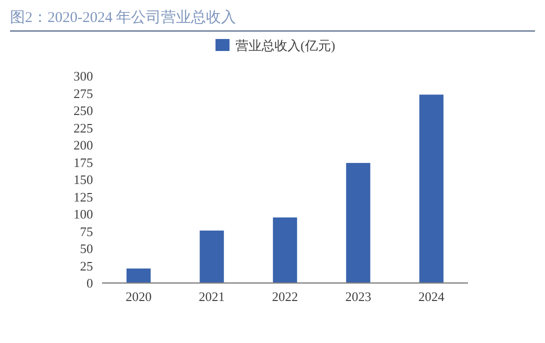 The image size is (545, 343). Describe the element at coordinates (83, 110) in the screenshot. I see `y-tick-label: 250` at that location.